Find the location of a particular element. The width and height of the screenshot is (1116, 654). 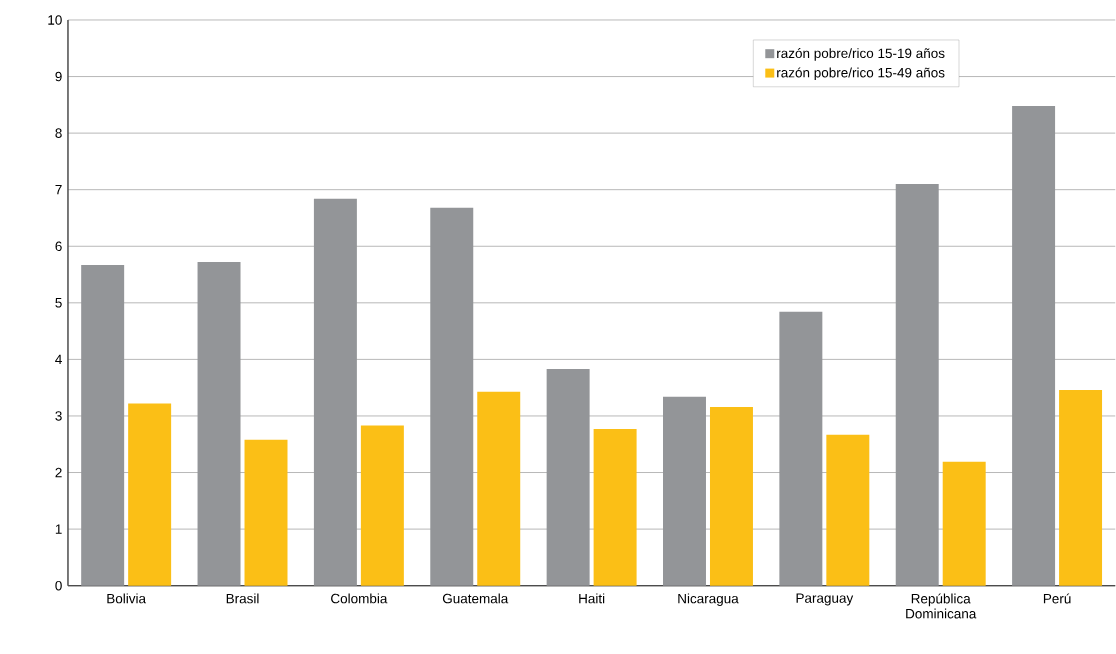

y-tick-label: 1 is located at coordinates (58, 529).